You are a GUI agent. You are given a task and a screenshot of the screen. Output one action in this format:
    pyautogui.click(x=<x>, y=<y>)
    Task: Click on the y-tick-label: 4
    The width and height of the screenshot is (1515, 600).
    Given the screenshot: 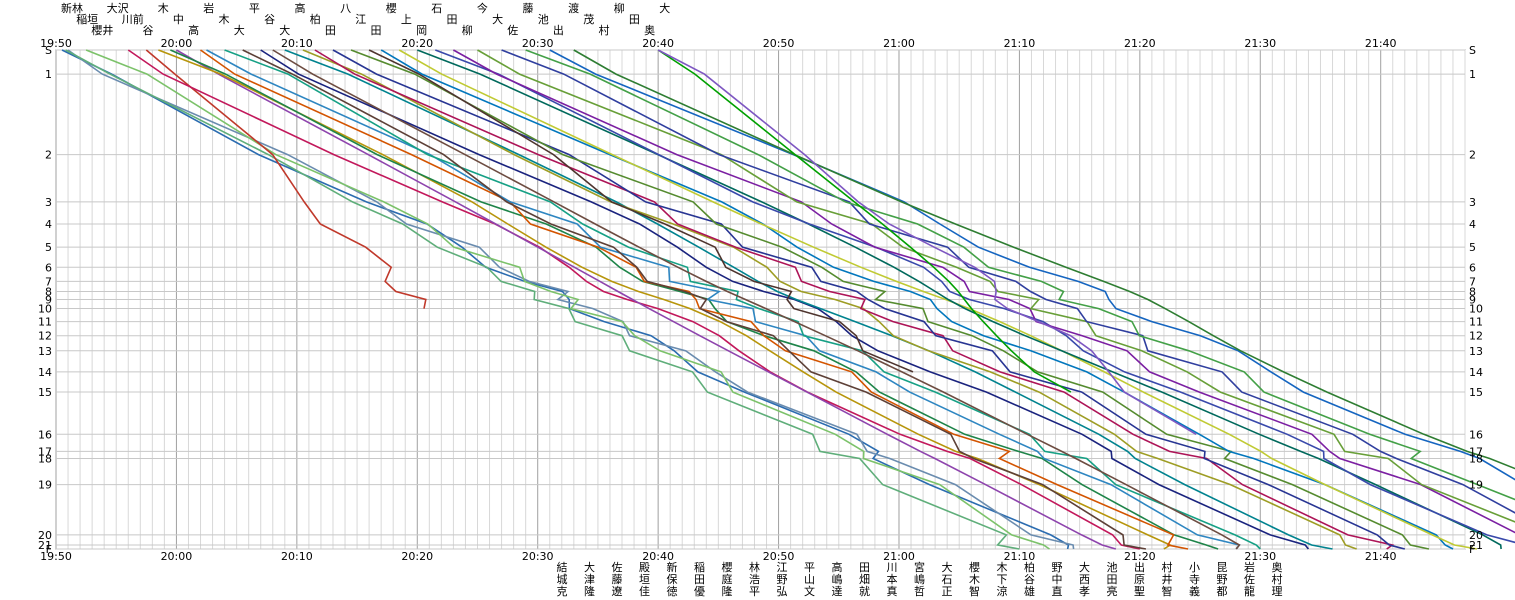 What is the action you would take?
    pyautogui.click(x=48, y=224)
    